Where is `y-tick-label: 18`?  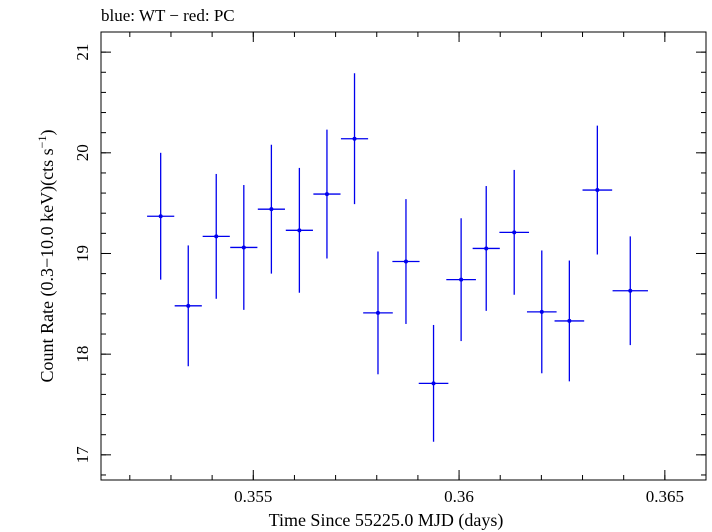
y-tick-label: 18 is located at coordinates (82, 354).